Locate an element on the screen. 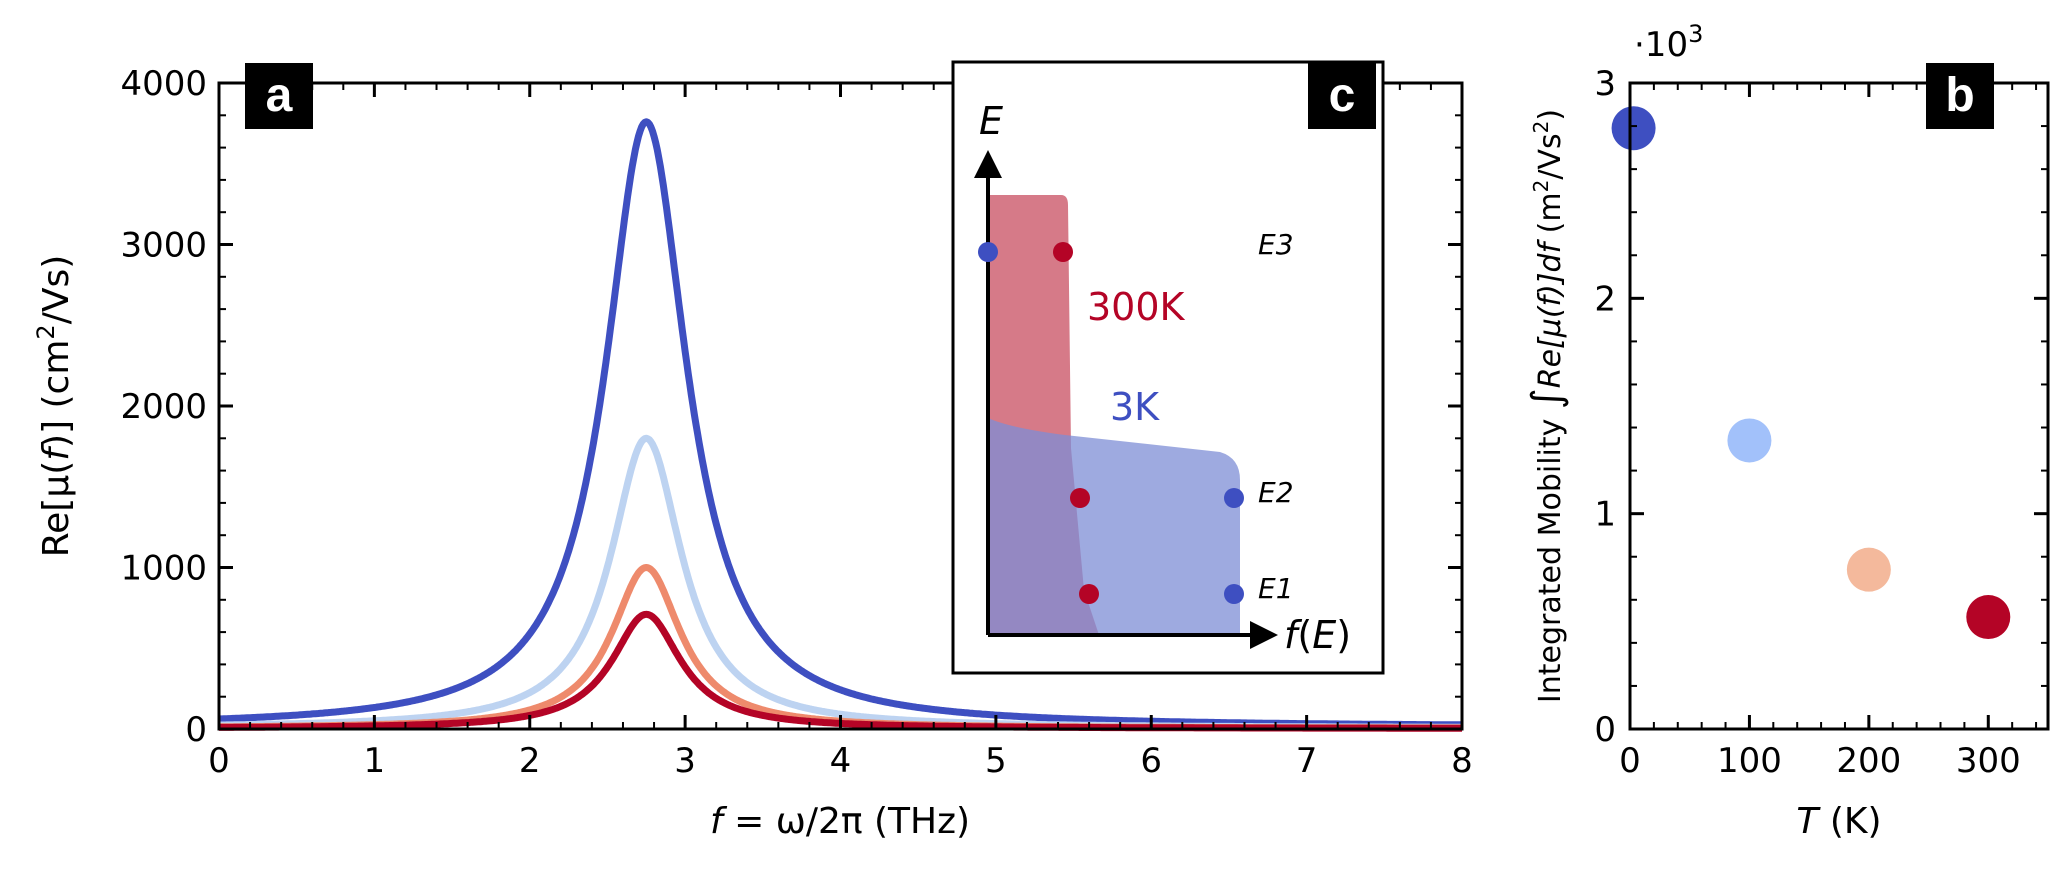 This screenshot has width=2071, height=869. panel-a-xlabel: f = ω/2π (THz) is located at coordinates (840, 821).